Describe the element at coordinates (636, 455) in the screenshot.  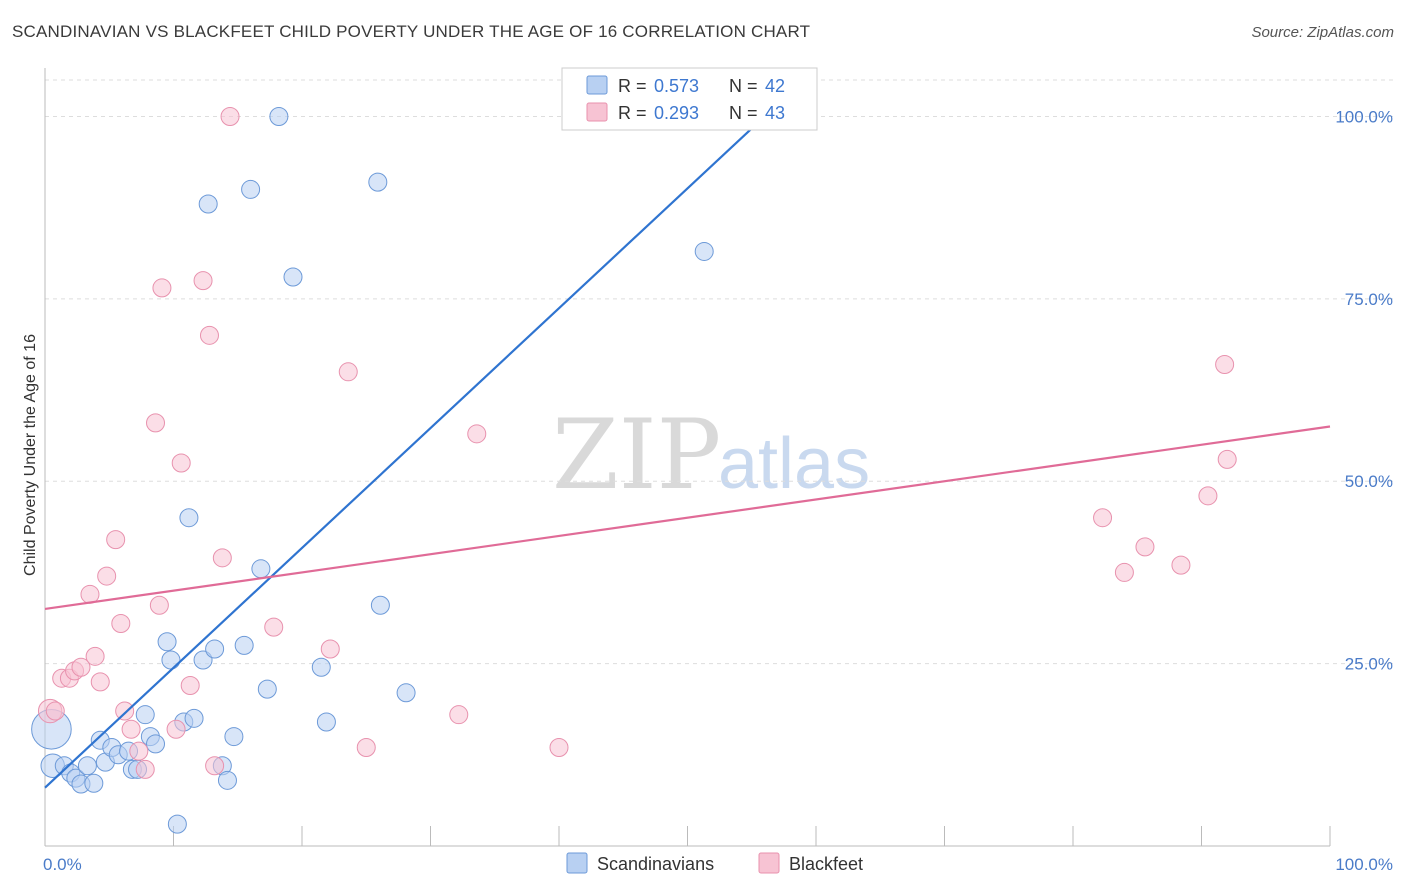
I see `watermark-zip: ZIP` at that location.